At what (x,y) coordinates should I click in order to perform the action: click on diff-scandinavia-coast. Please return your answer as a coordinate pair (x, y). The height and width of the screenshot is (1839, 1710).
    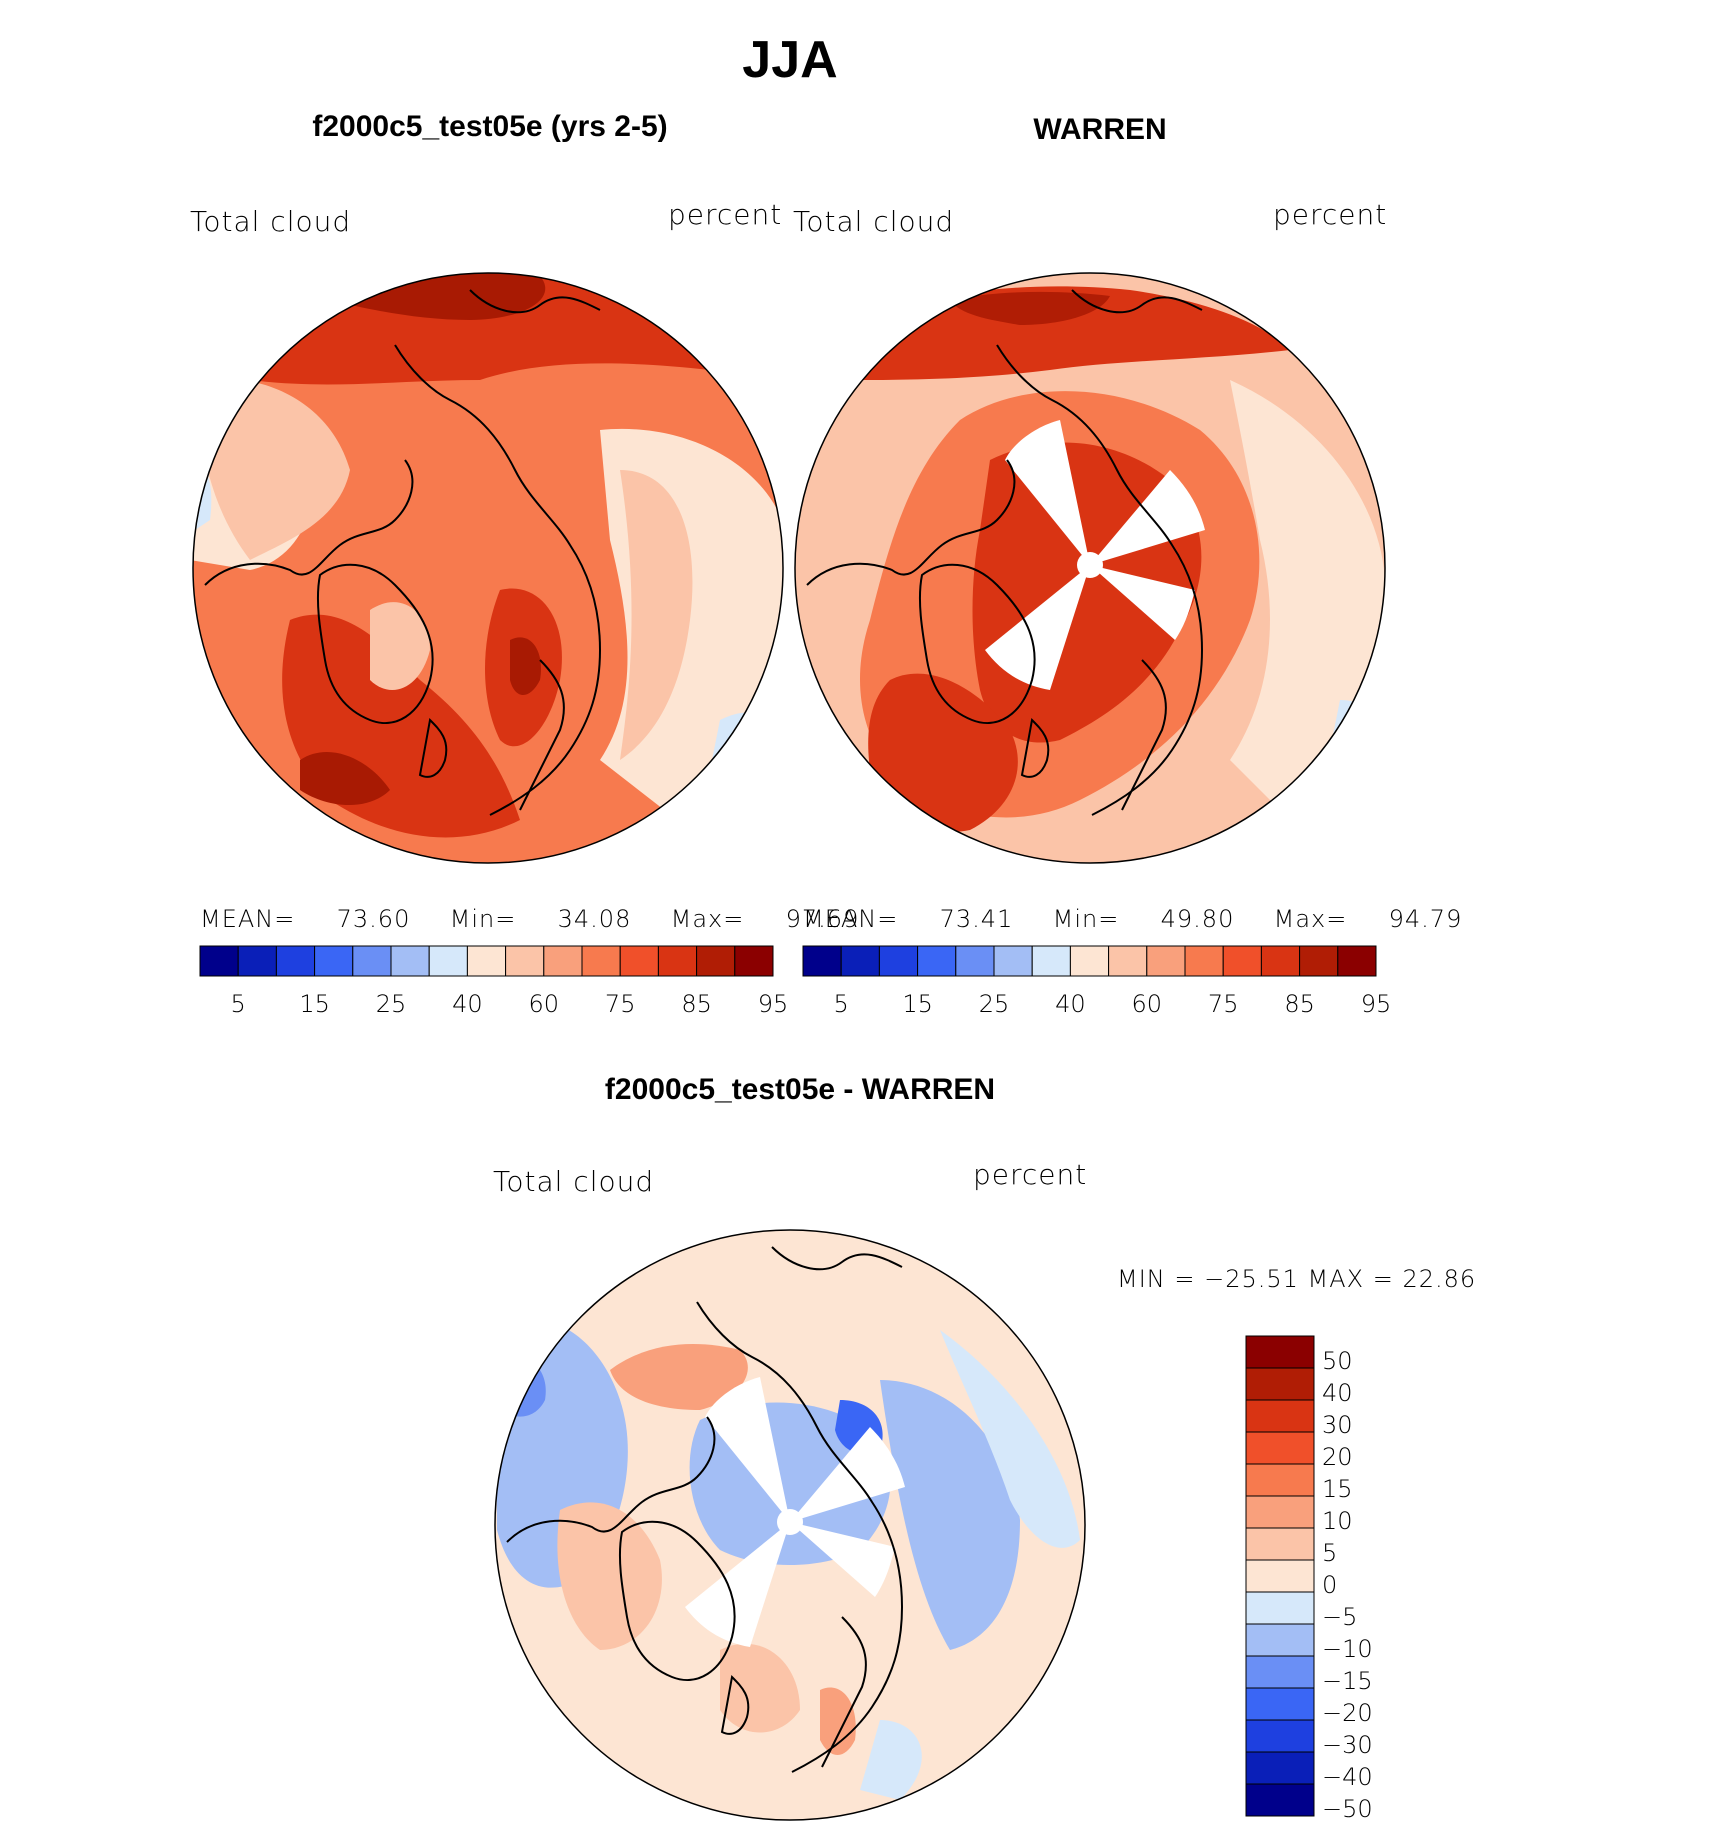
    Looking at the image, I should click on (844, 1692).